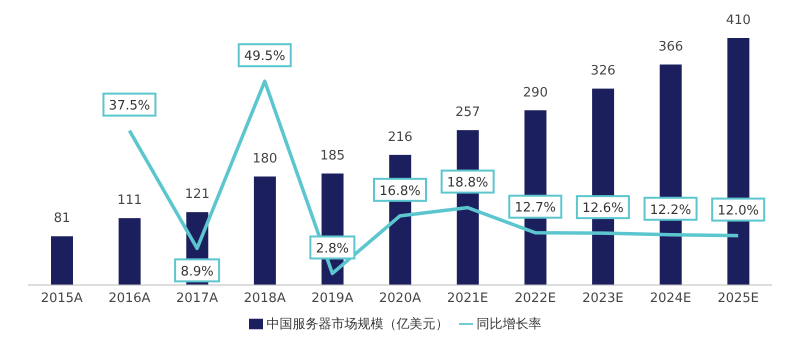  I want to click on data-label: 180, so click(265, 159).